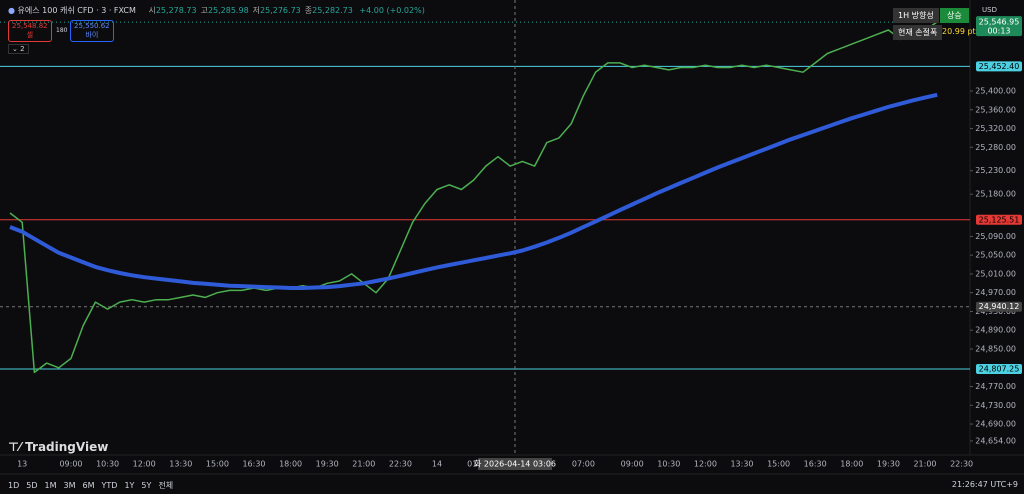 Image resolution: width=1024 pixels, height=494 pixels. What do you see at coordinates (995, 273) in the screenshot?
I see `y-tick-label: 25,010.00` at bounding box center [995, 273].